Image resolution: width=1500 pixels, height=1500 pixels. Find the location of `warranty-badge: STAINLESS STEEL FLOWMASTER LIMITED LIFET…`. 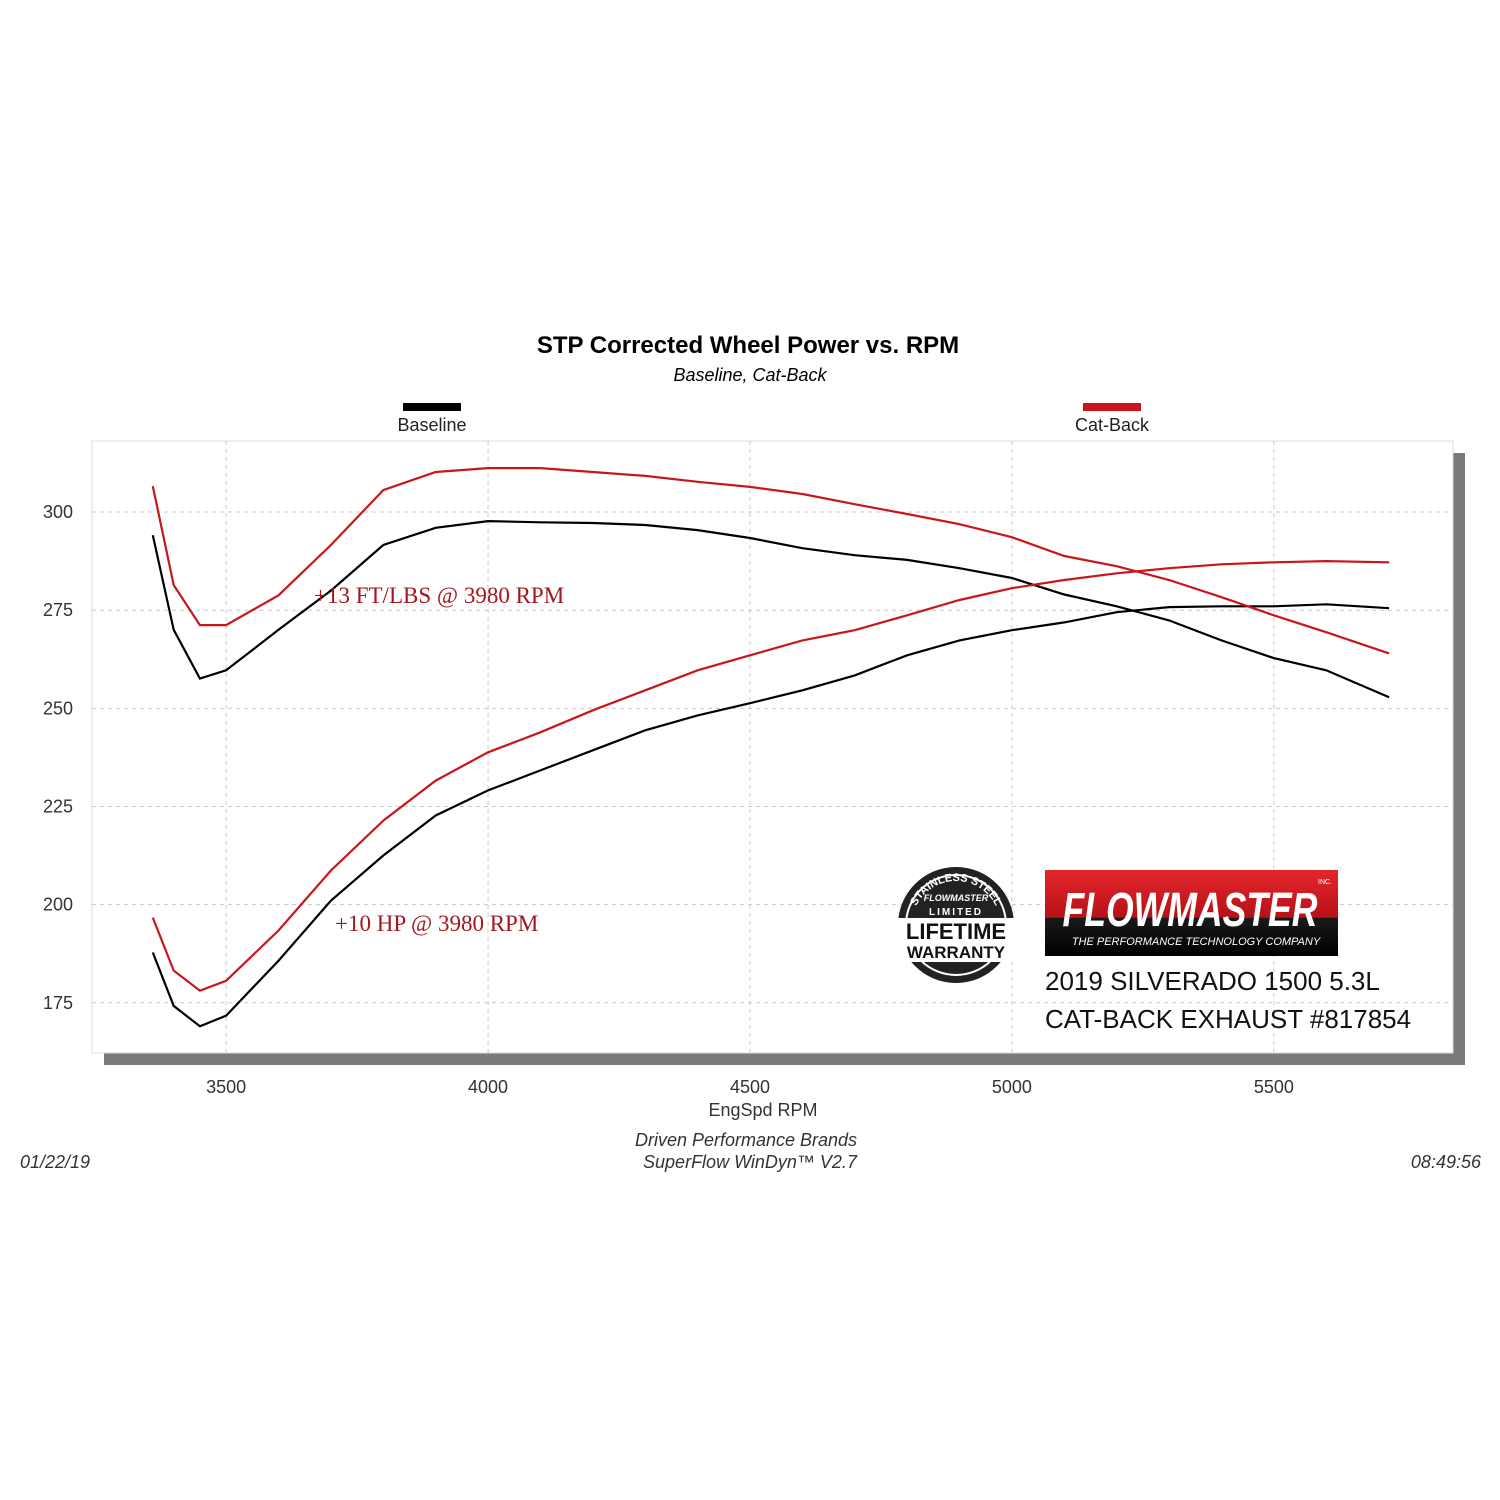

warranty-badge: STAINLESS STEEL FLOWMASTER LIMITED LIFET… is located at coordinates (956, 925).